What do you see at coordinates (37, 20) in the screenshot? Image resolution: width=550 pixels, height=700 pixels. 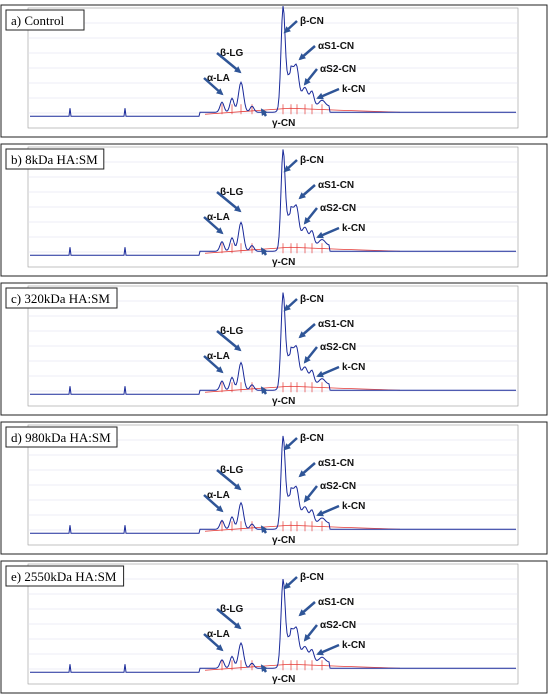 I see `panel-title: a) Control` at bounding box center [37, 20].